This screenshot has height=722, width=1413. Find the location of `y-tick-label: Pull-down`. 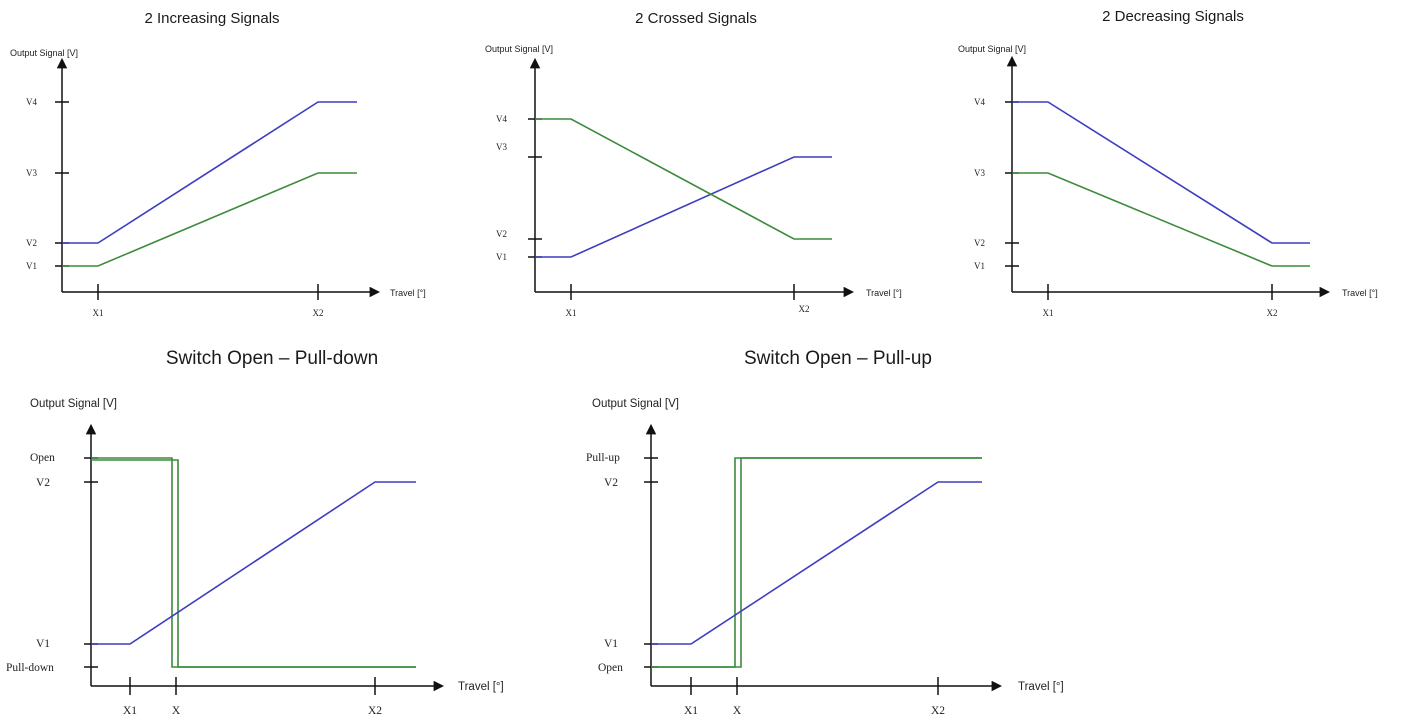

y-tick-label: Pull-down is located at coordinates (30, 668).